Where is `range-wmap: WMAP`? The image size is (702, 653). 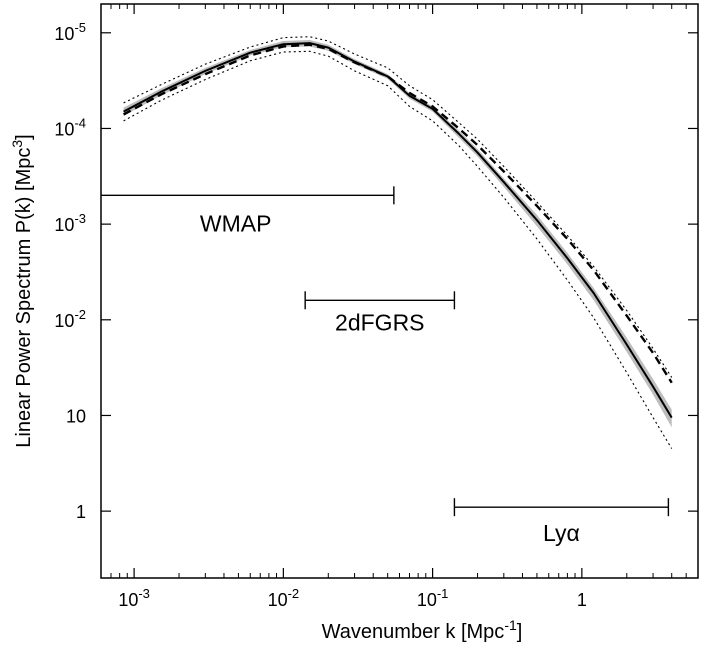
range-wmap: WMAP is located at coordinates (248, 211).